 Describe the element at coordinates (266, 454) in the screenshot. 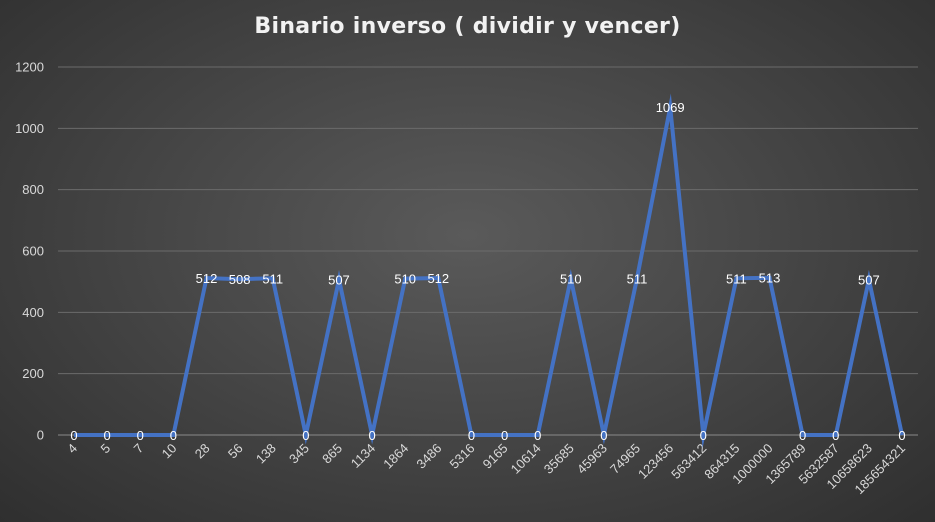

I see `x-tick-label: 138` at that location.